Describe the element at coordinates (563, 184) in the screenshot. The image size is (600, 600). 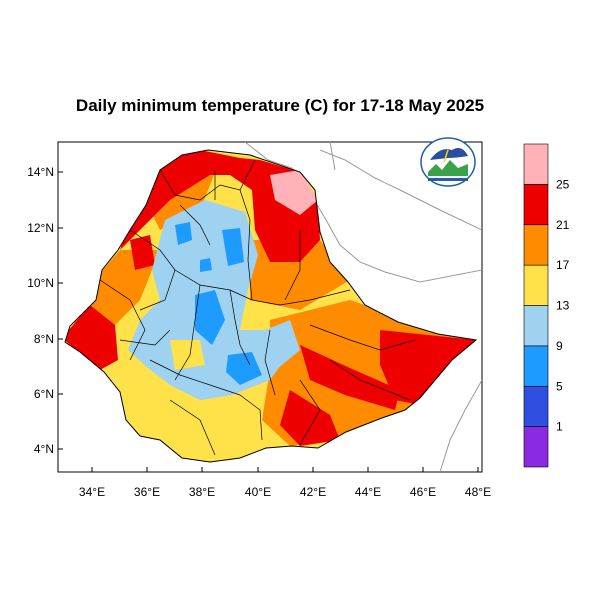
I see `legend-level-label: 25` at that location.